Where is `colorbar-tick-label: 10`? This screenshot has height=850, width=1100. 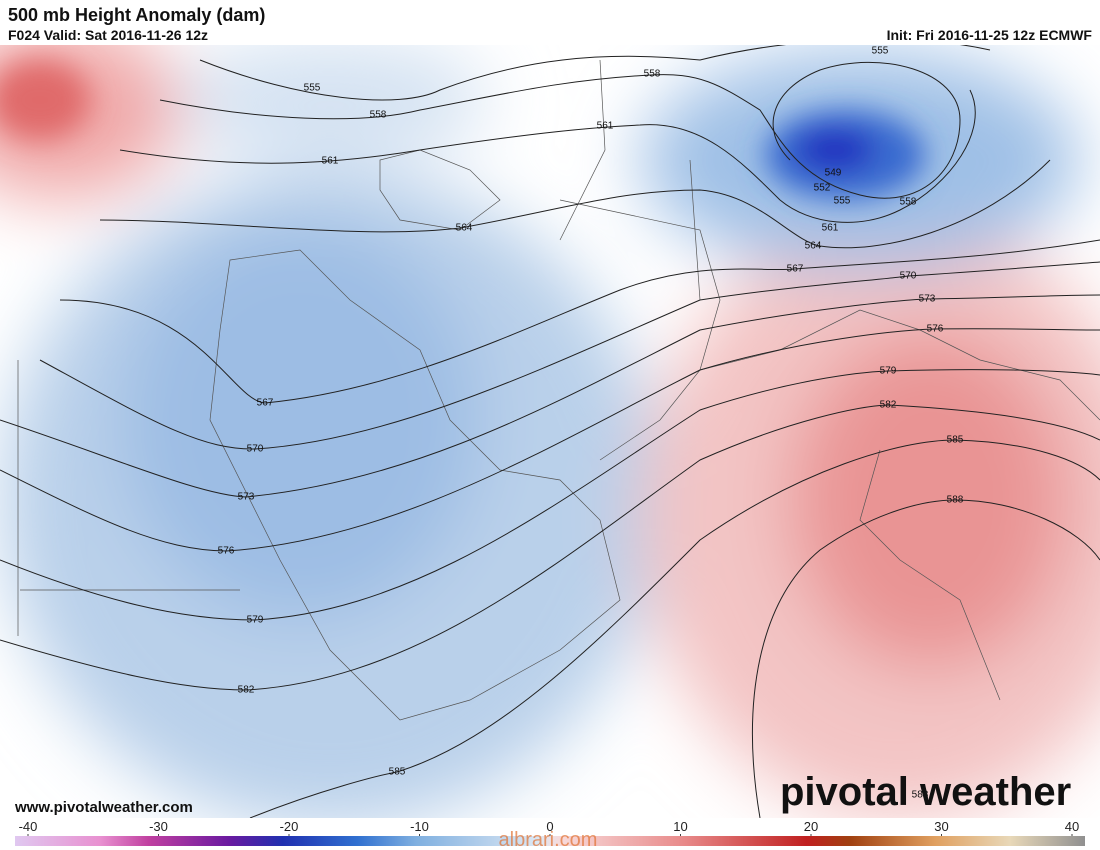
colorbar-tick-label: 10 is located at coordinates (680, 826).